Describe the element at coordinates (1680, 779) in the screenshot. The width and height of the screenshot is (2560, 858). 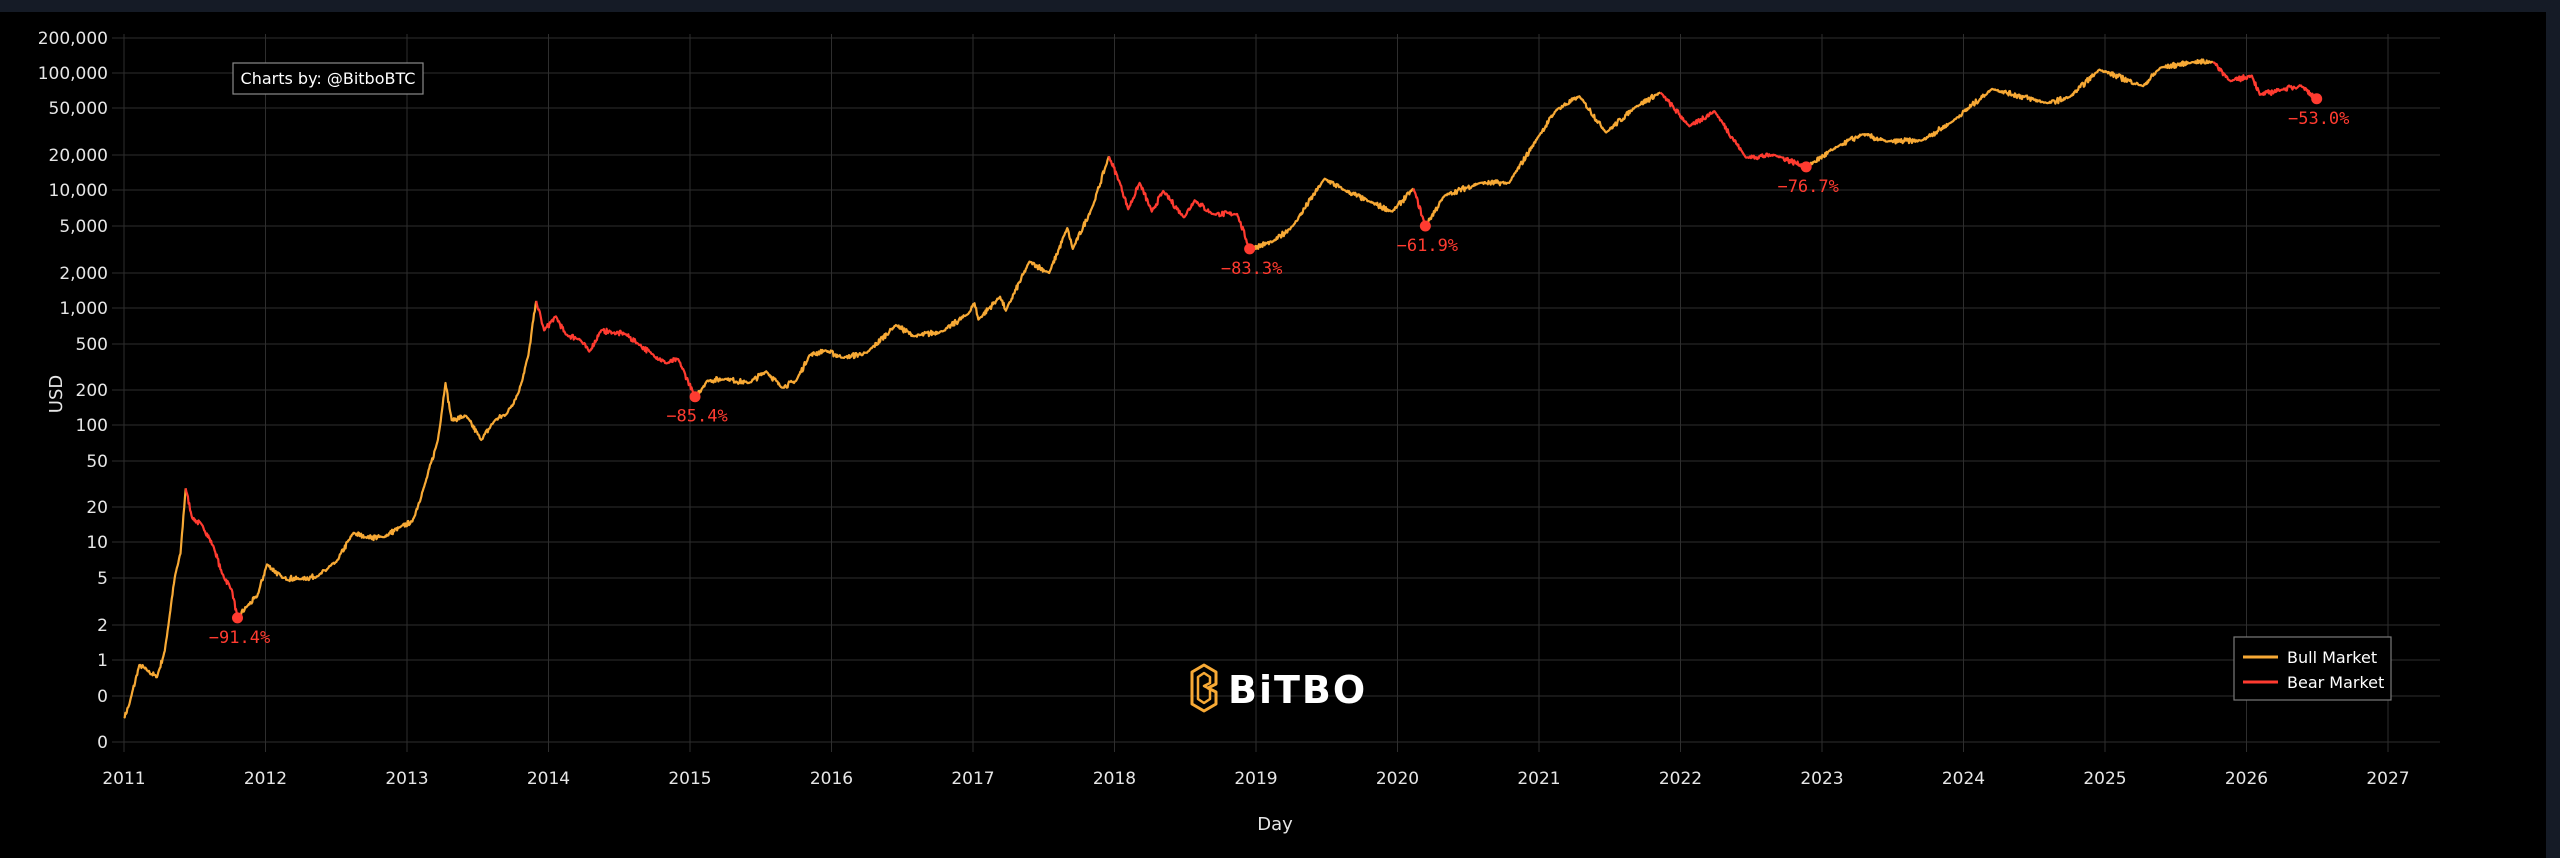
I see `x-tick-label: 2022` at that location.